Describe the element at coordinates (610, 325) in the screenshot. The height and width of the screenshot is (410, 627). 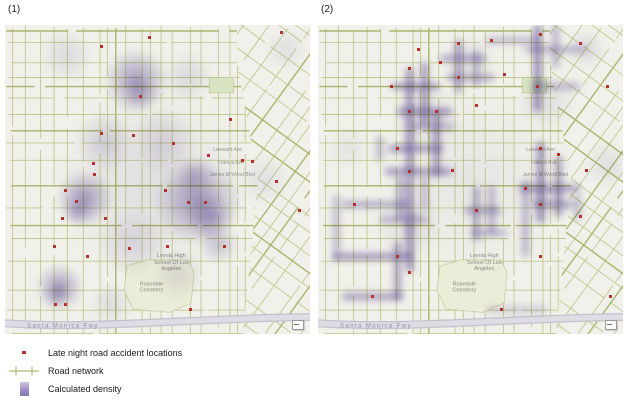
I see `overview-window-icon` at that location.